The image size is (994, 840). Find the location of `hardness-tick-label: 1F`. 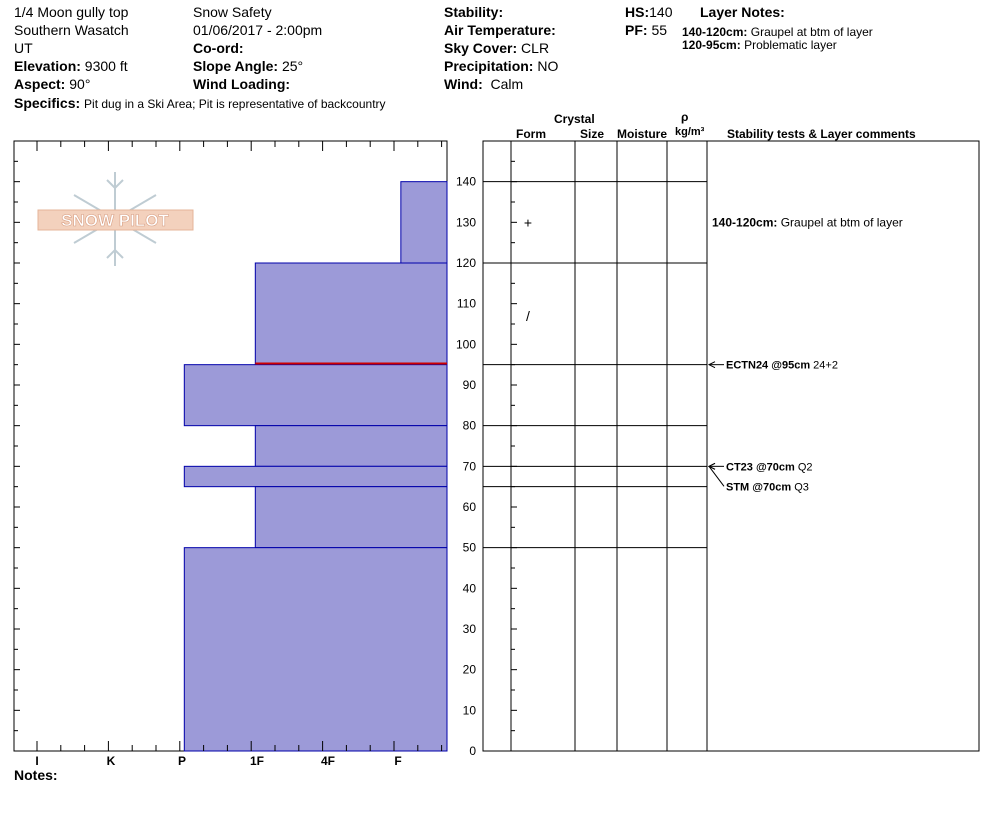

hardness-tick-label: 1F is located at coordinates (257, 761).